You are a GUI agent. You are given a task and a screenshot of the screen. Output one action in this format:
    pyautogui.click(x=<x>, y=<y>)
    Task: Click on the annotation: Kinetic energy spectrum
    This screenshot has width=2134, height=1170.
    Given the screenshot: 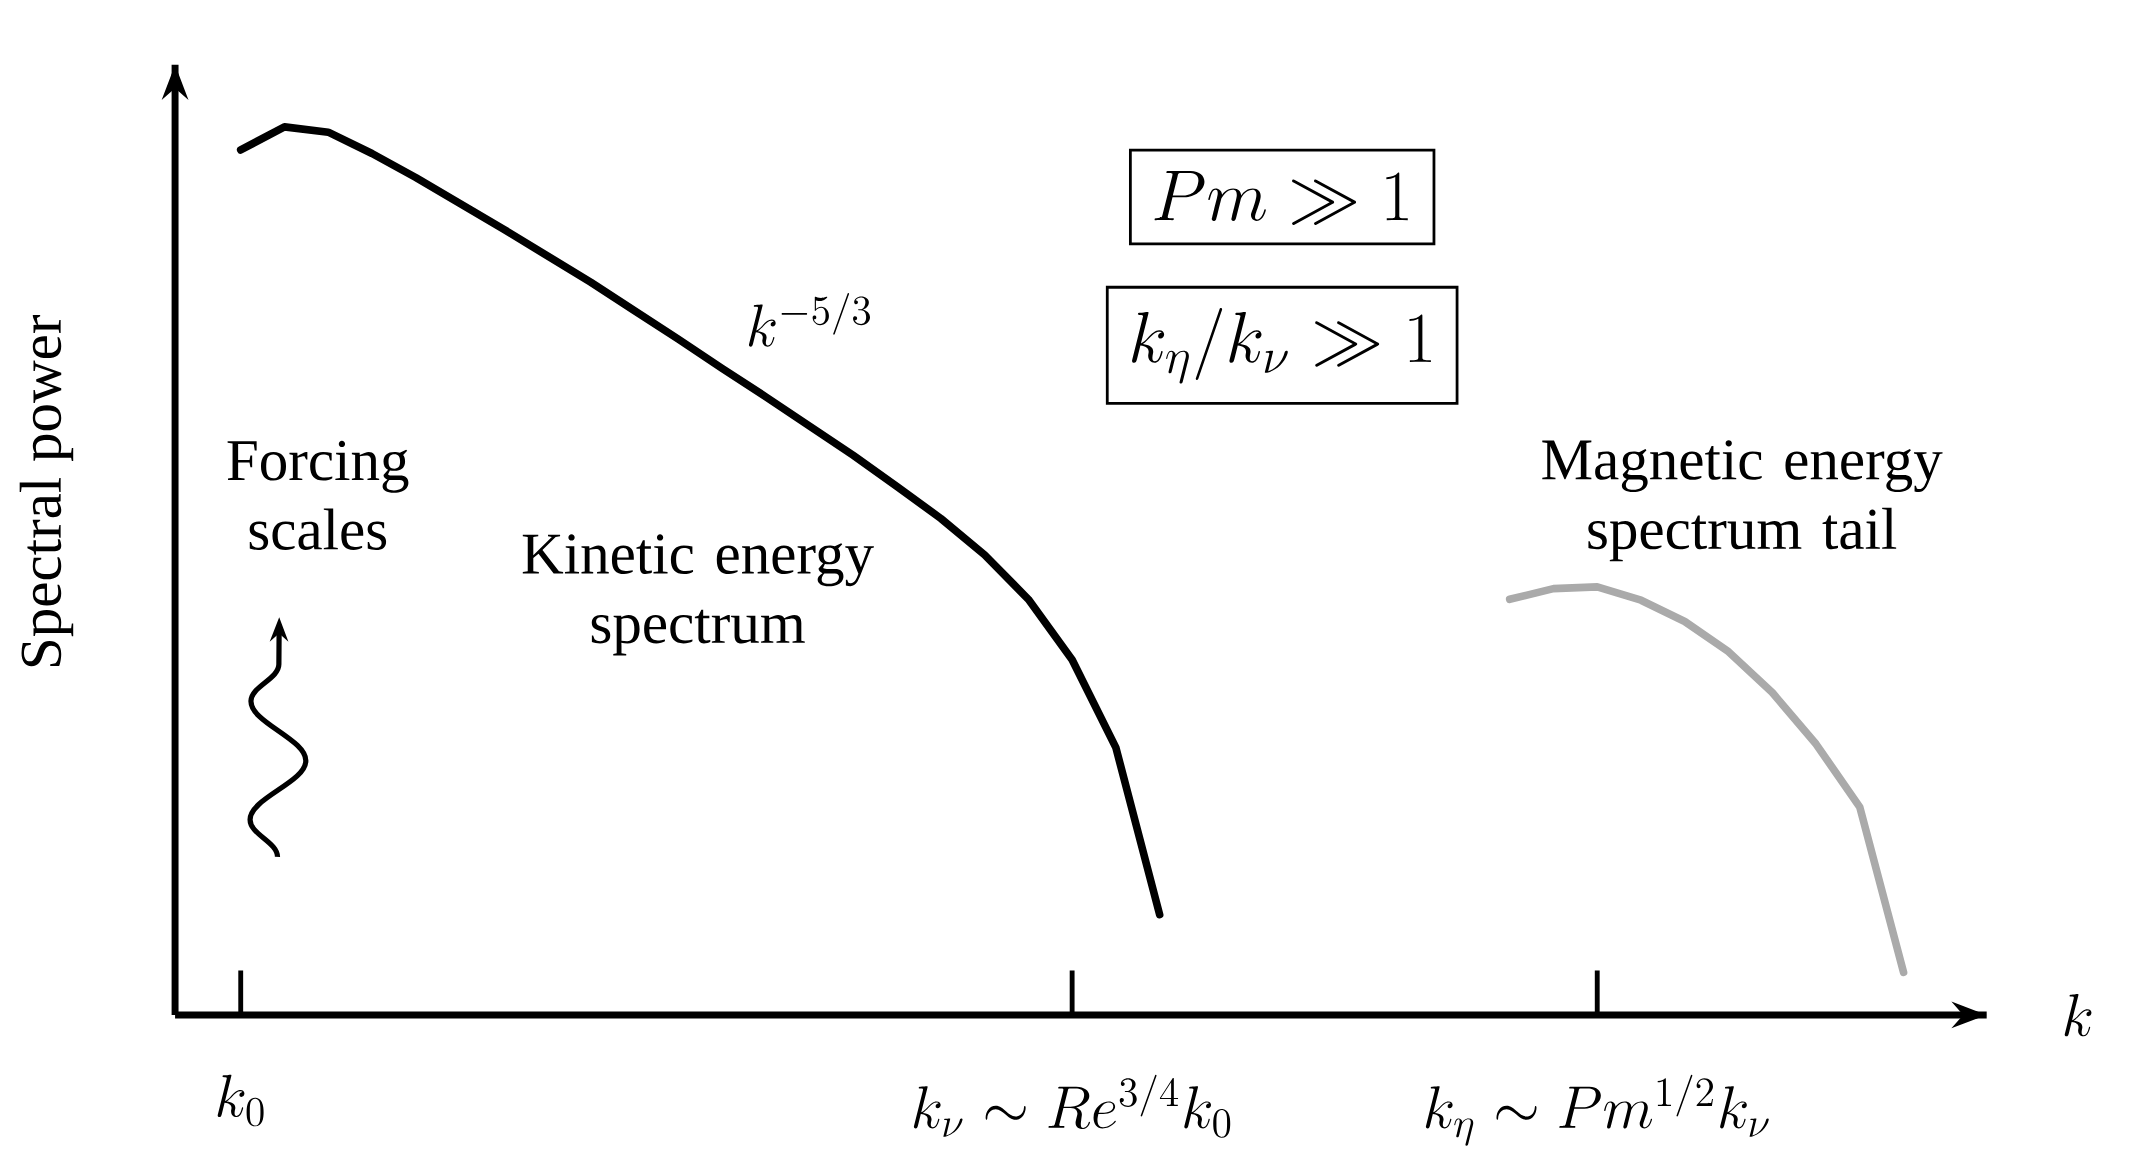 What is the action you would take?
    pyautogui.click(x=698, y=595)
    